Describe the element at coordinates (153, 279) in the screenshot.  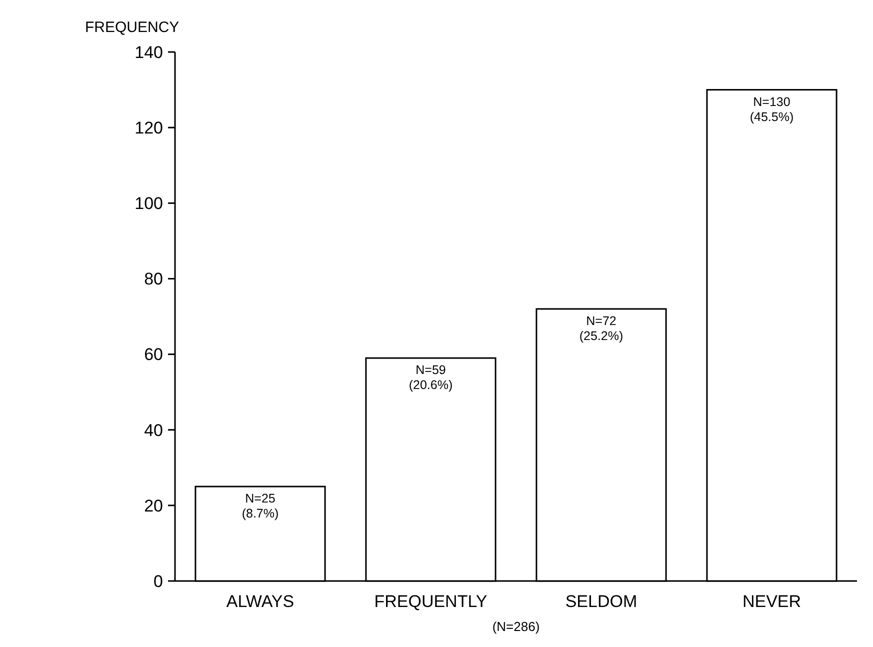
I see `y-tick-label: 80` at that location.